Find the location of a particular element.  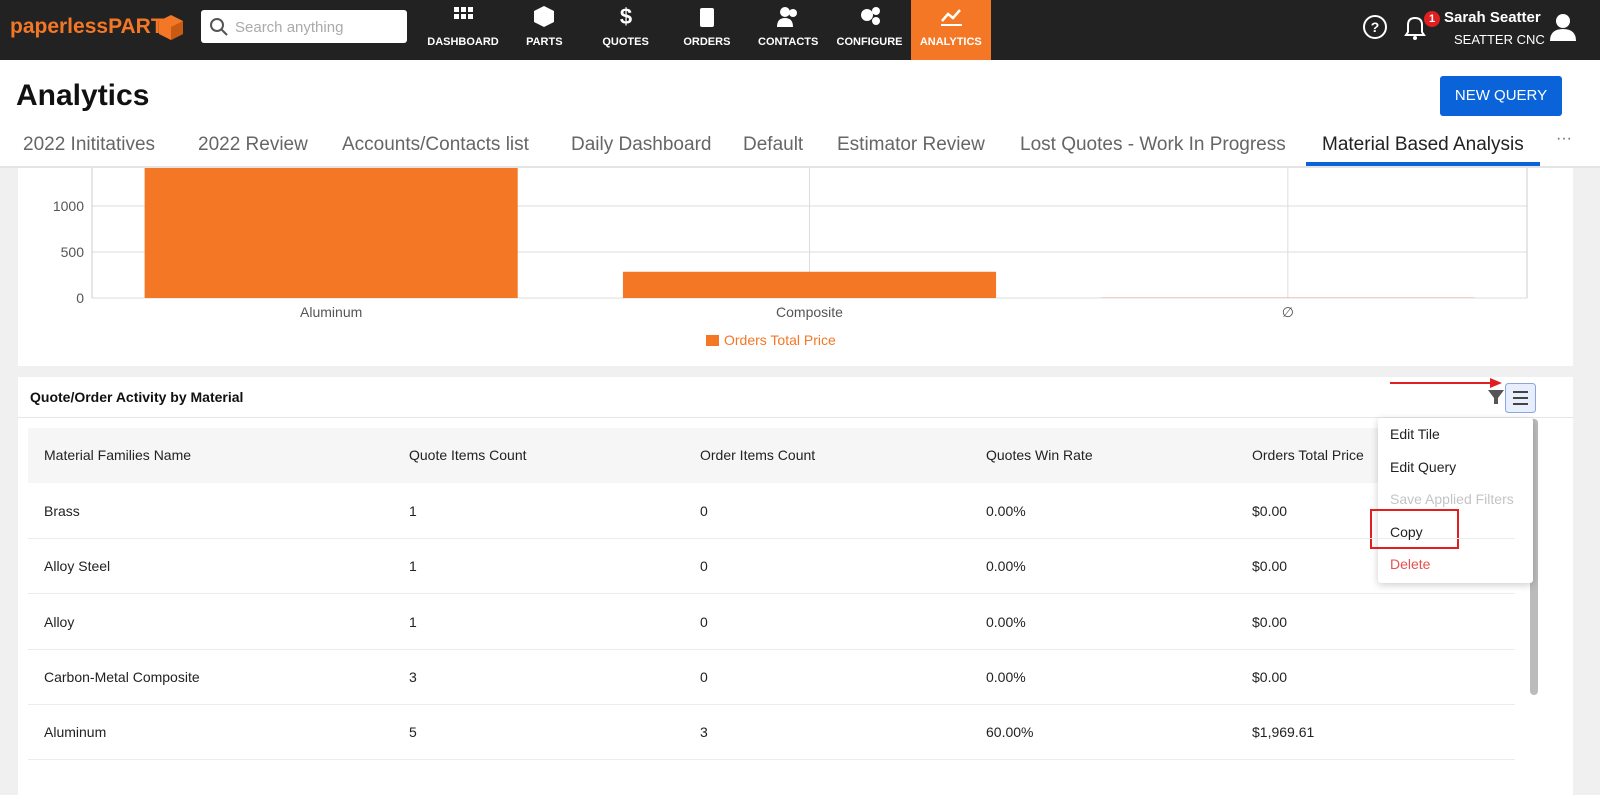

help-icon: ? is located at coordinates (1375, 27).